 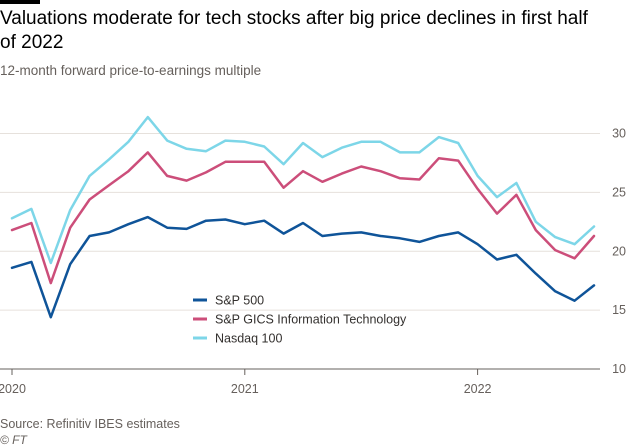 I want to click on y-tick-label-25: 25, so click(x=619, y=192).